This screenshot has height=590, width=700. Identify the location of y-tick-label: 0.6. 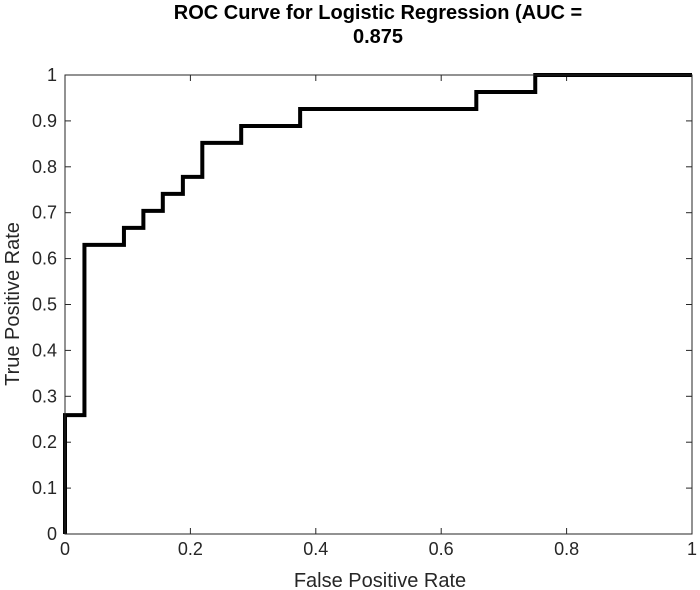
(44, 259).